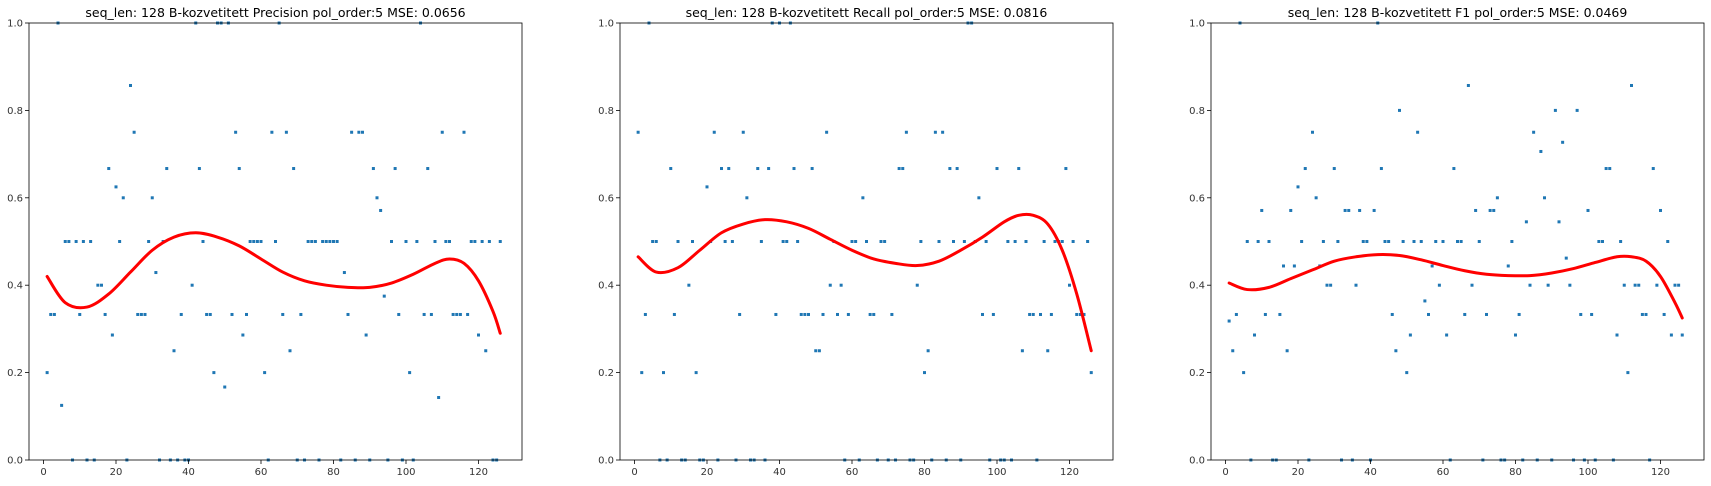 The width and height of the screenshot is (1711, 486). Describe the element at coordinates (1298, 472) in the screenshot. I see `x-tick-label: 20` at that location.